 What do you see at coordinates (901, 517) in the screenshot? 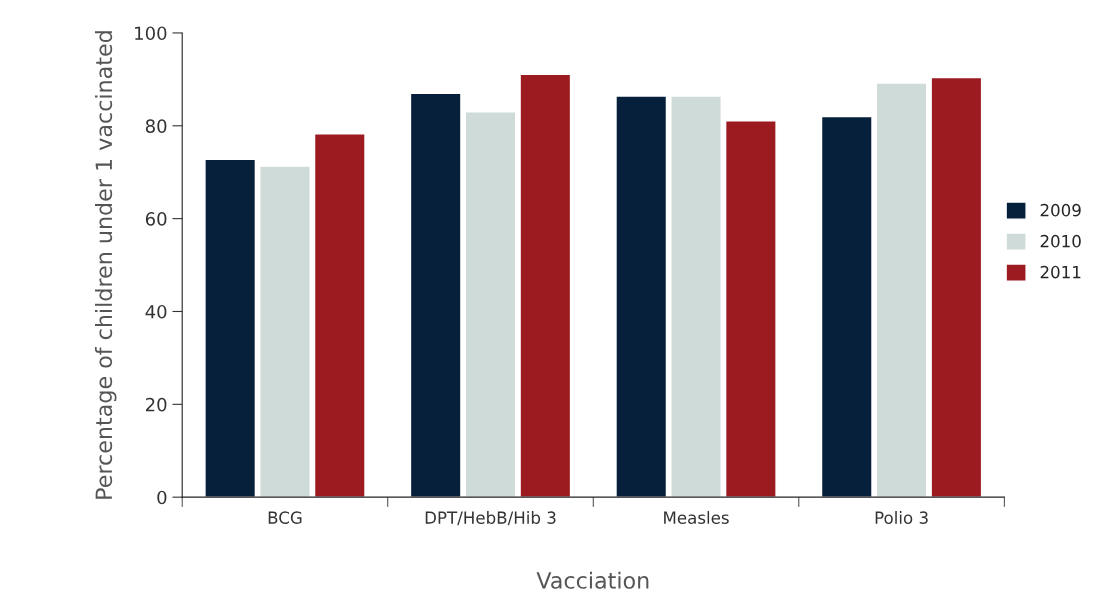
I see `x-tick-label: Polio 3` at bounding box center [901, 517].